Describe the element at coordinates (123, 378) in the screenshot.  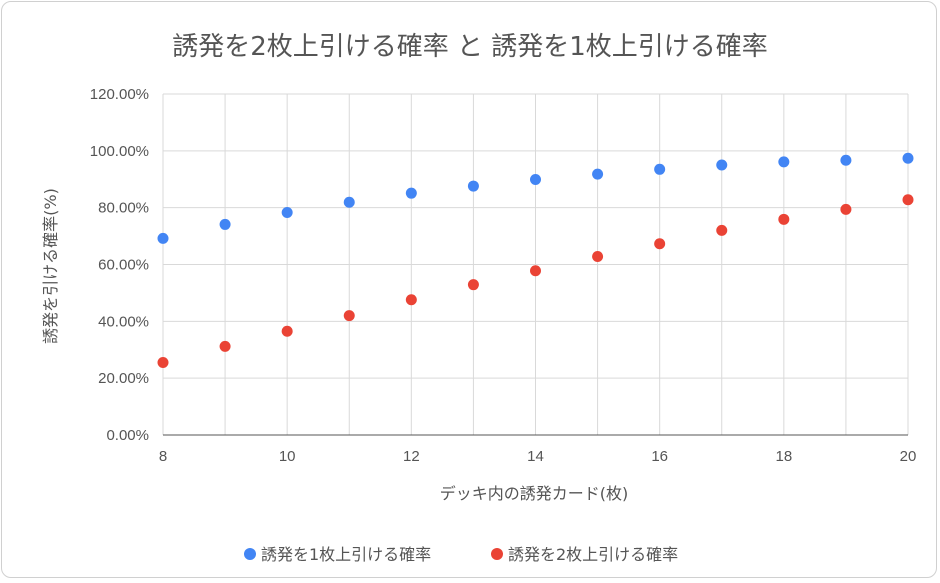
I see `y-tick-label: 20.00%` at that location.